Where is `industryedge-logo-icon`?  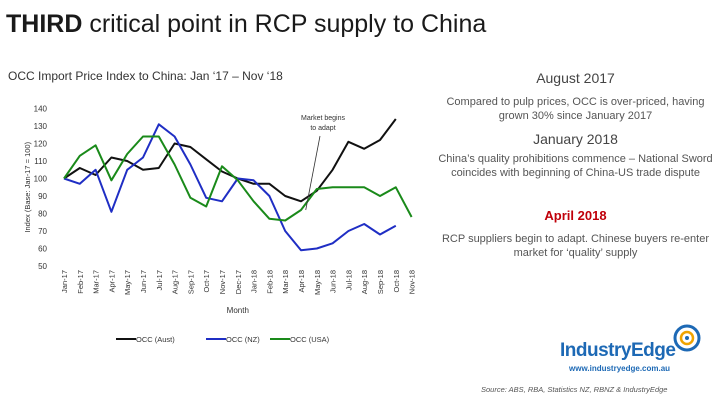 industryedge-logo-icon is located at coordinates (687, 338).